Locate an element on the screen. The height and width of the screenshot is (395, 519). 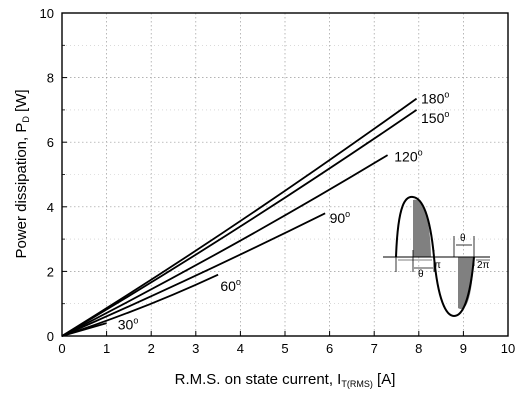
y-axis-title-main: Power dissipation, P is located at coordinates (21, 191).